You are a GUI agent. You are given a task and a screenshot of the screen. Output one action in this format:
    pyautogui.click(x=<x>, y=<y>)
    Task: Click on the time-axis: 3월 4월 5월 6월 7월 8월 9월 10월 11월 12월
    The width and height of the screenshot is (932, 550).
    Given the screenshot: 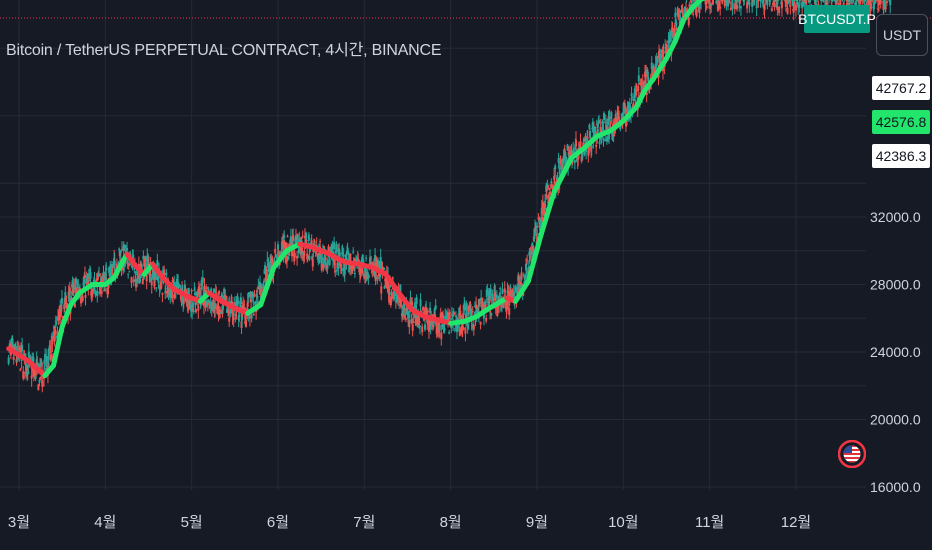 What is the action you would take?
    pyautogui.click(x=409, y=522)
    